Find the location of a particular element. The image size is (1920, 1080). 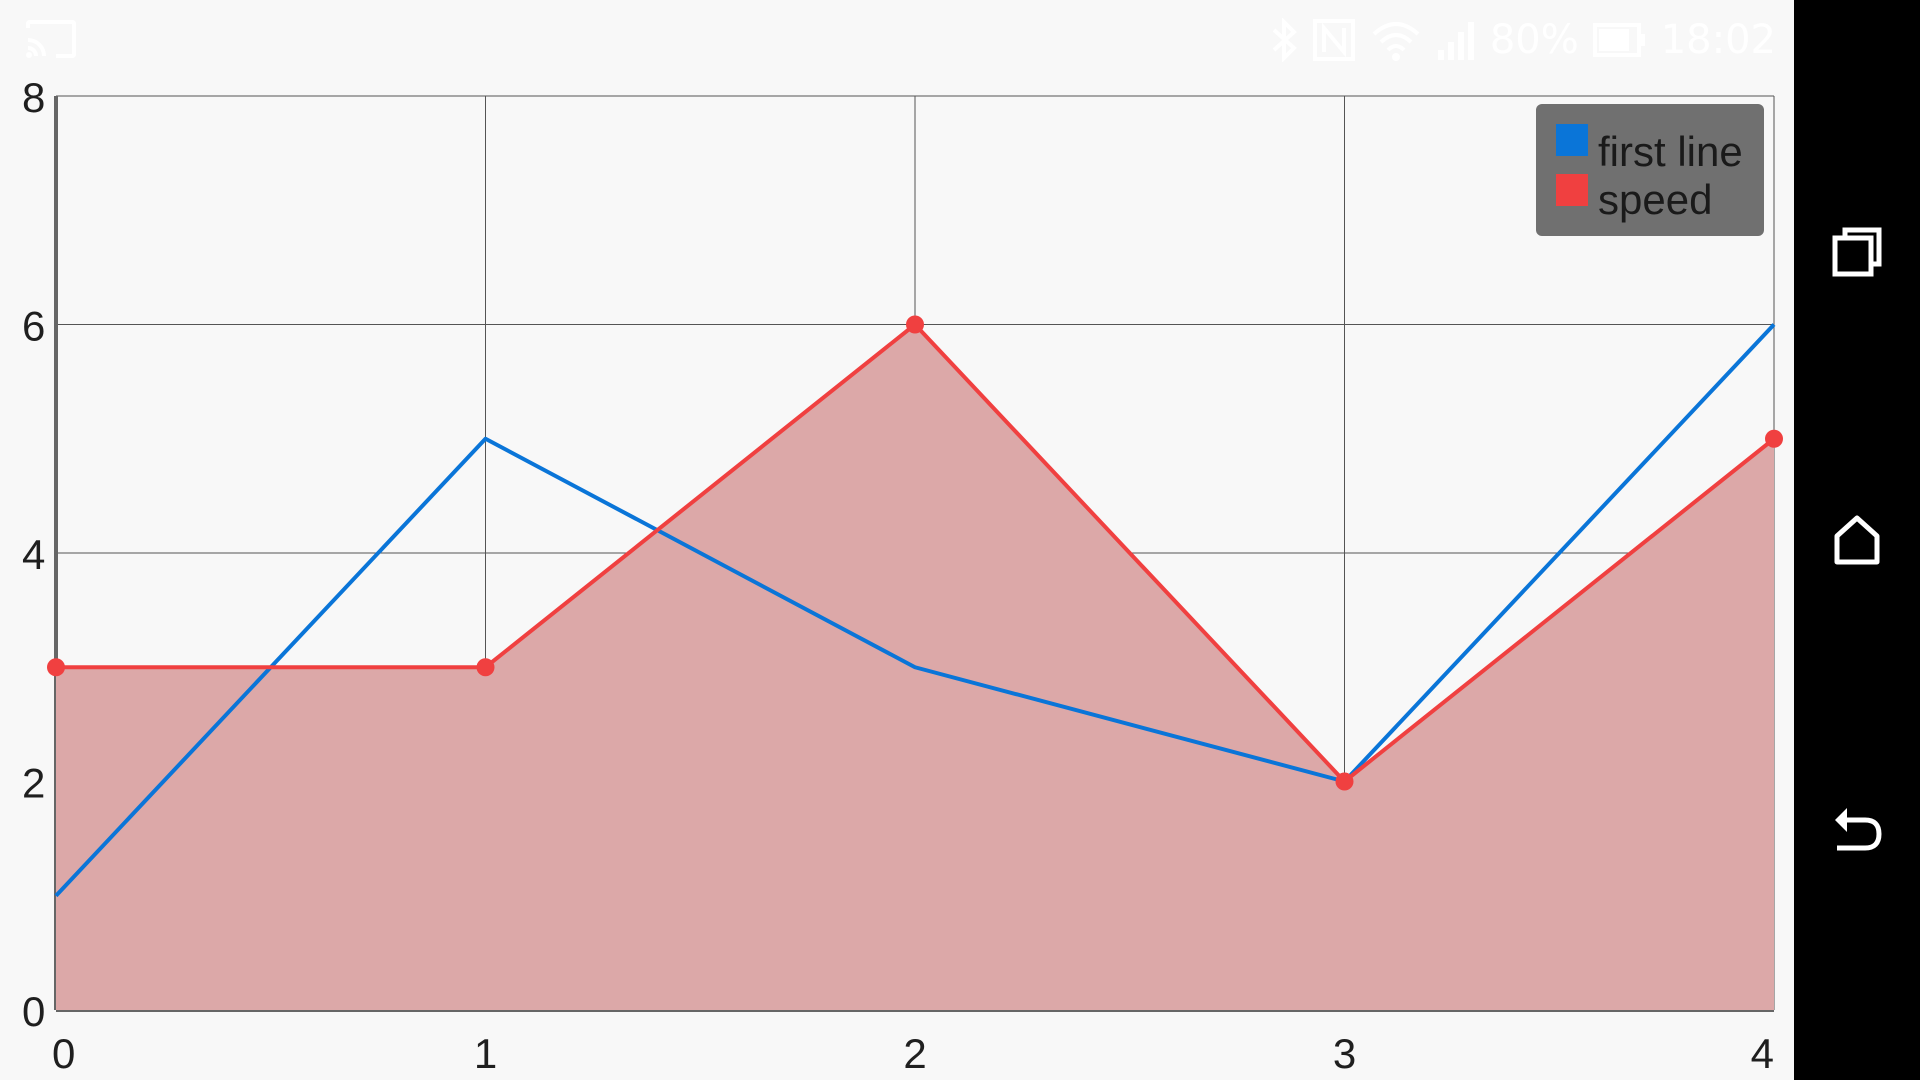

x-tick-label: 2 is located at coordinates (914, 1053).